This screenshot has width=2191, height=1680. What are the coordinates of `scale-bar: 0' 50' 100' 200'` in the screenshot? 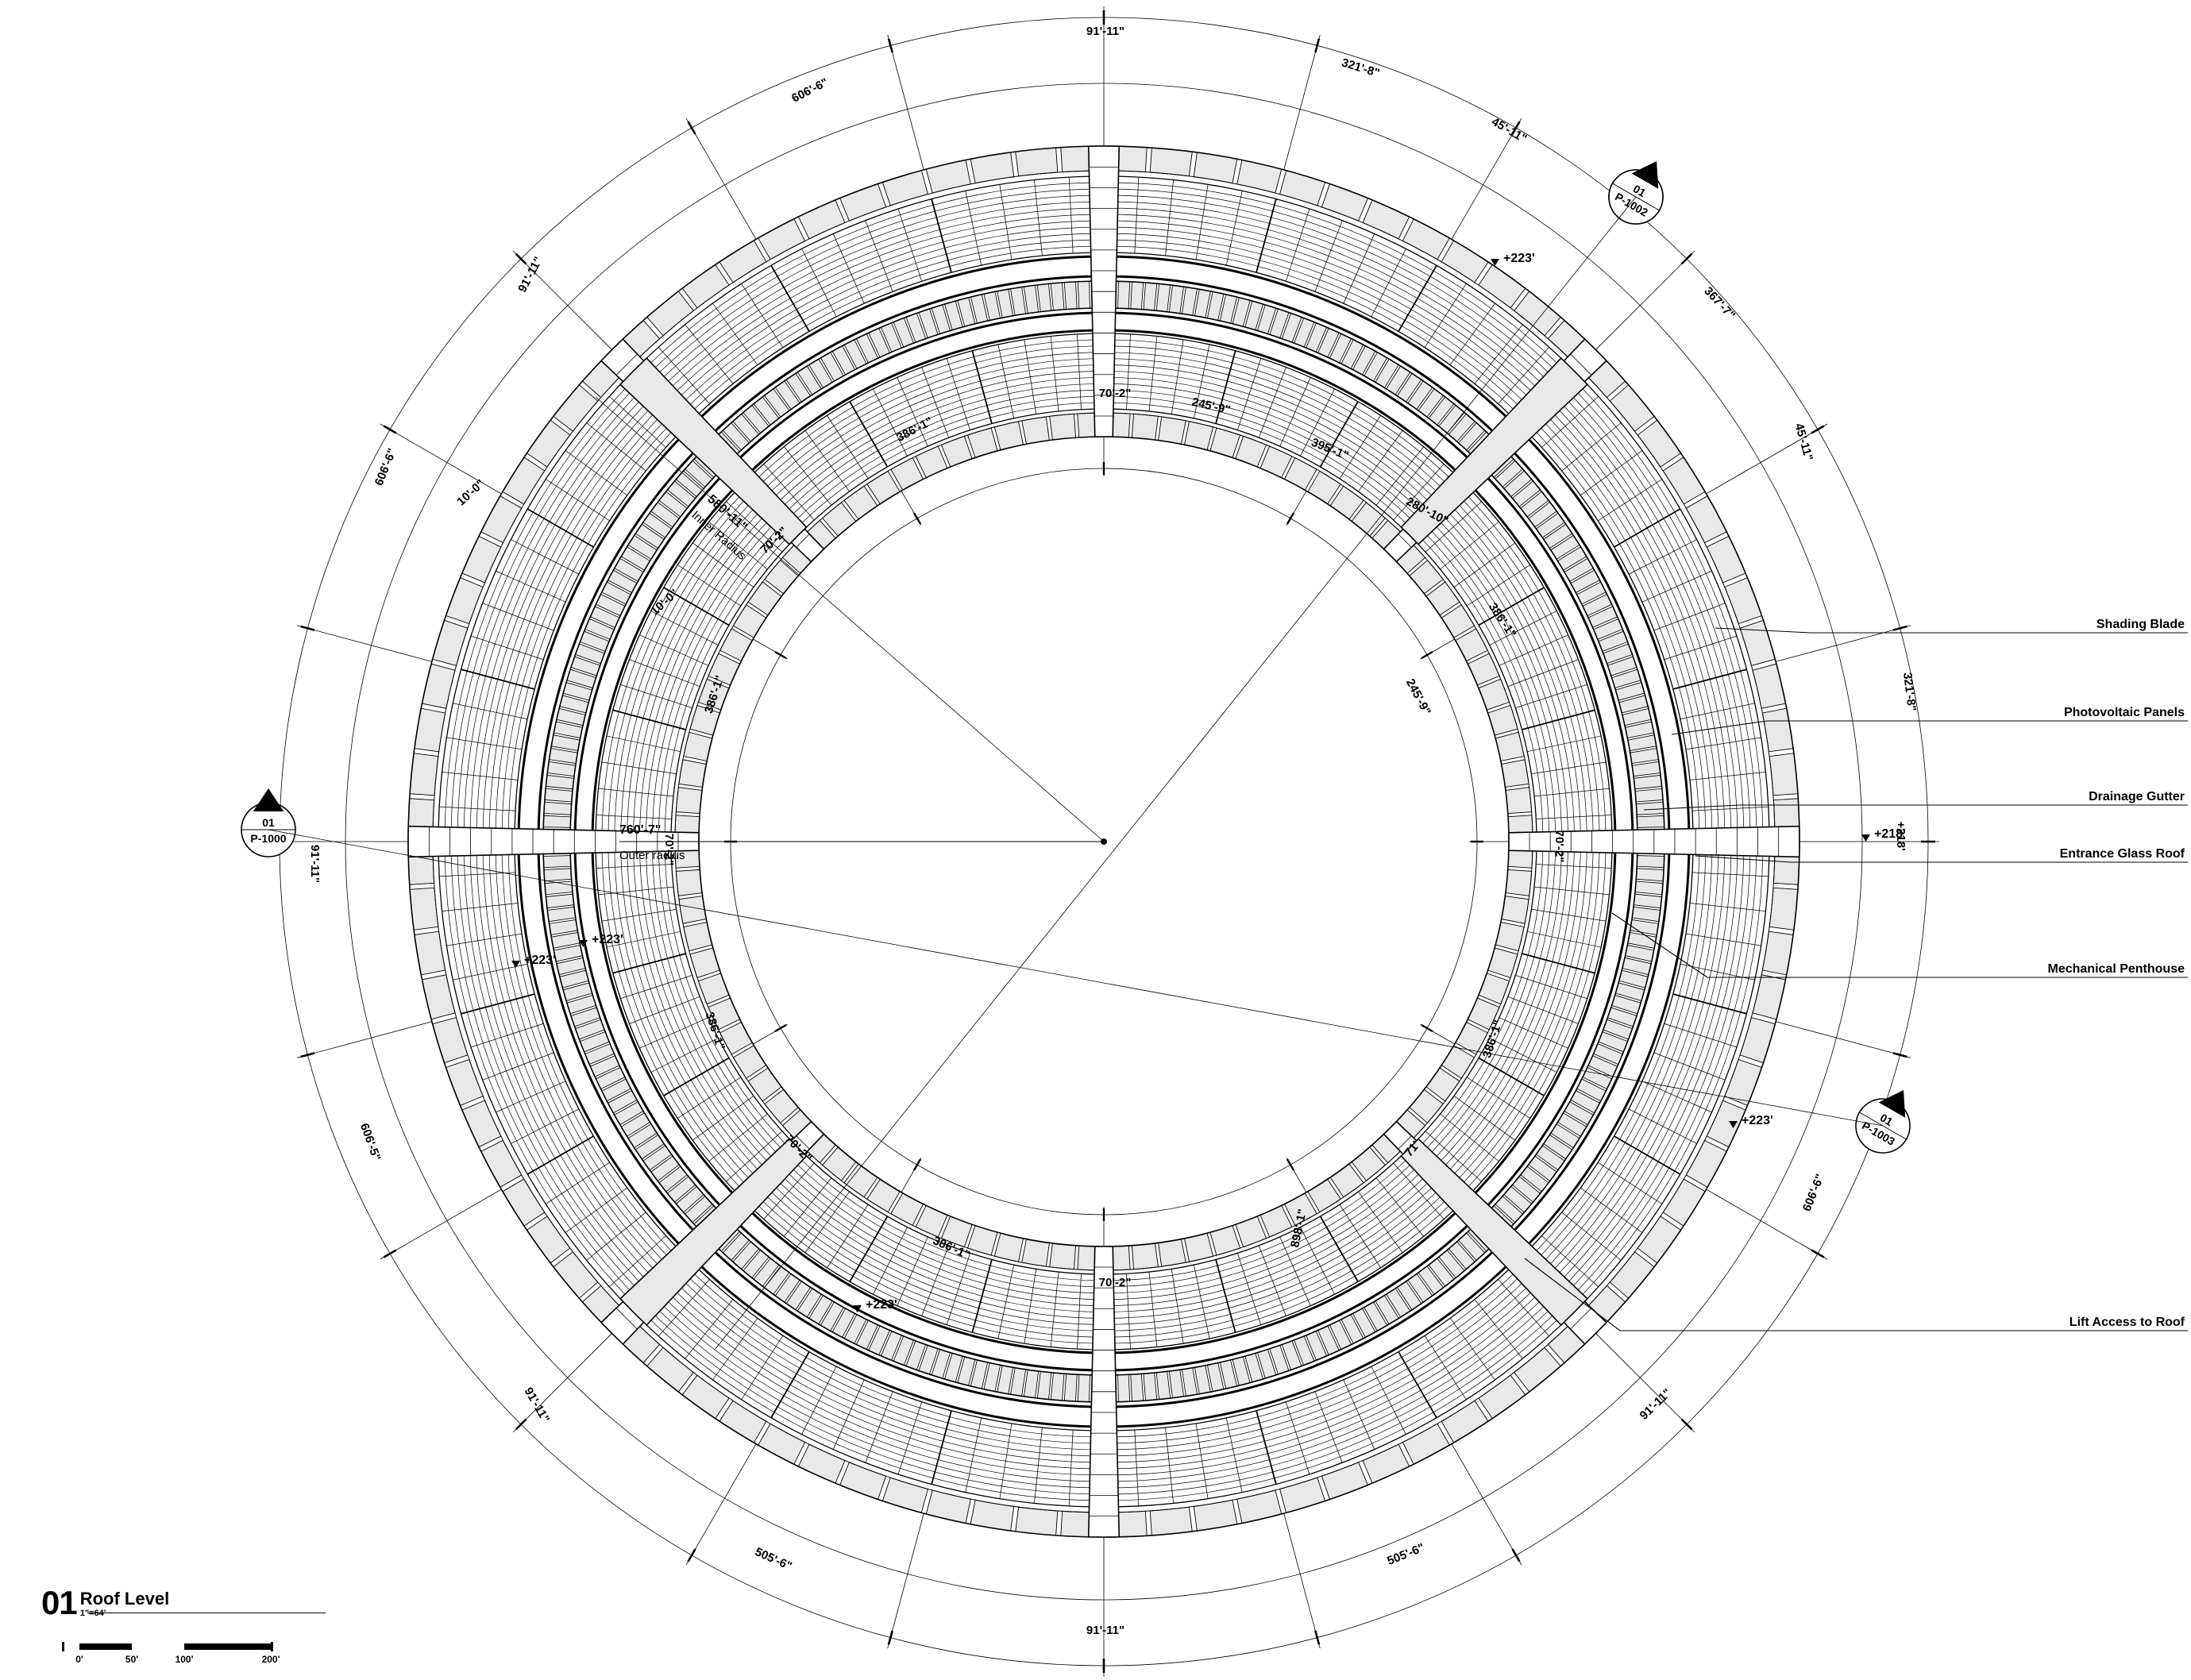 It's located at (171, 1656).